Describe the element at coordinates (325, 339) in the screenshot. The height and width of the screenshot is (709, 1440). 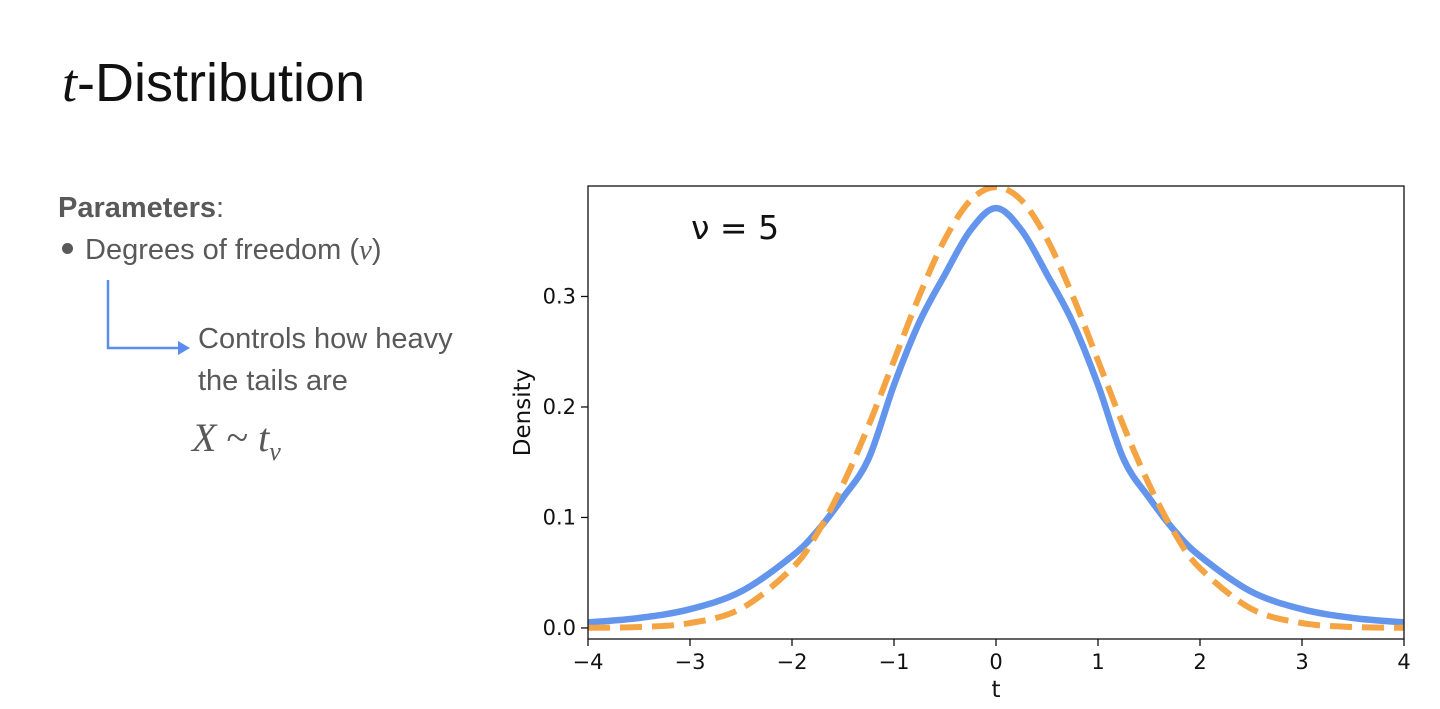
I see `tail-note-line1: Controls how heavy` at that location.